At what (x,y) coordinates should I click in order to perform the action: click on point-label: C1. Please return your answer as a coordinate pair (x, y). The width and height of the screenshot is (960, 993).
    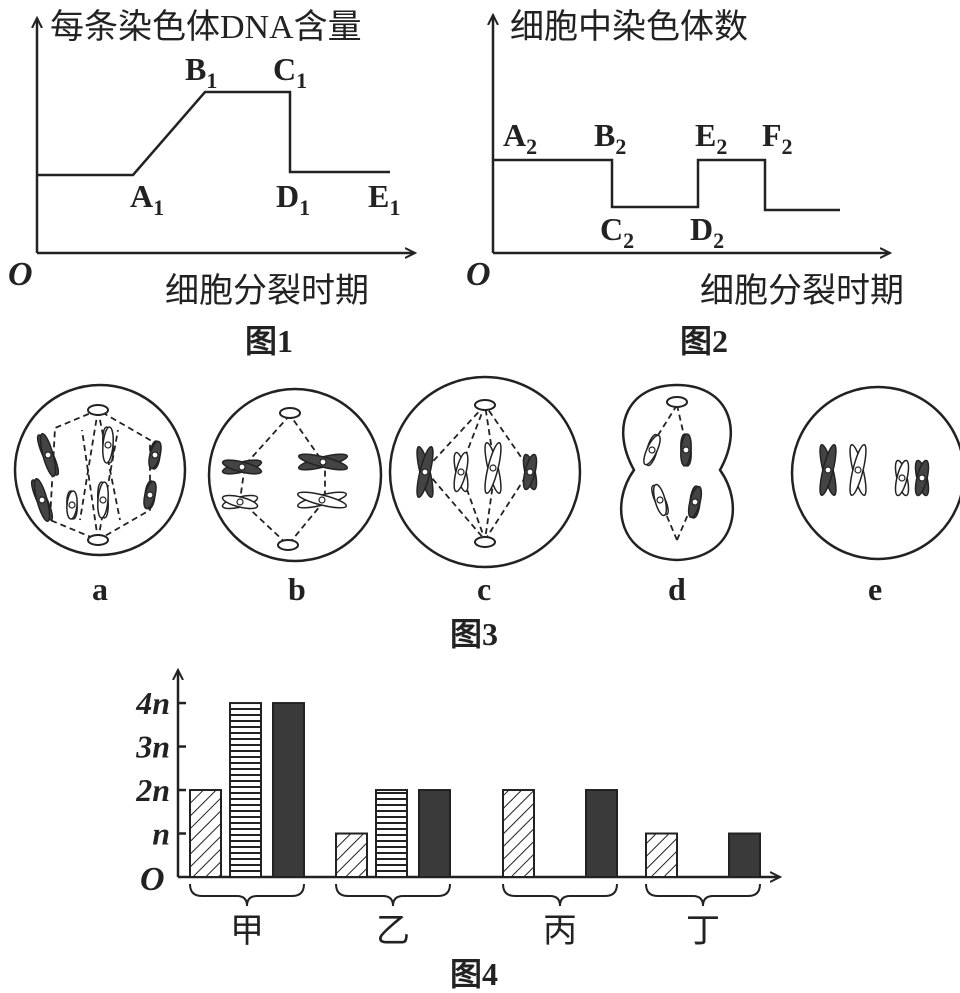
    Looking at the image, I should click on (290, 72).